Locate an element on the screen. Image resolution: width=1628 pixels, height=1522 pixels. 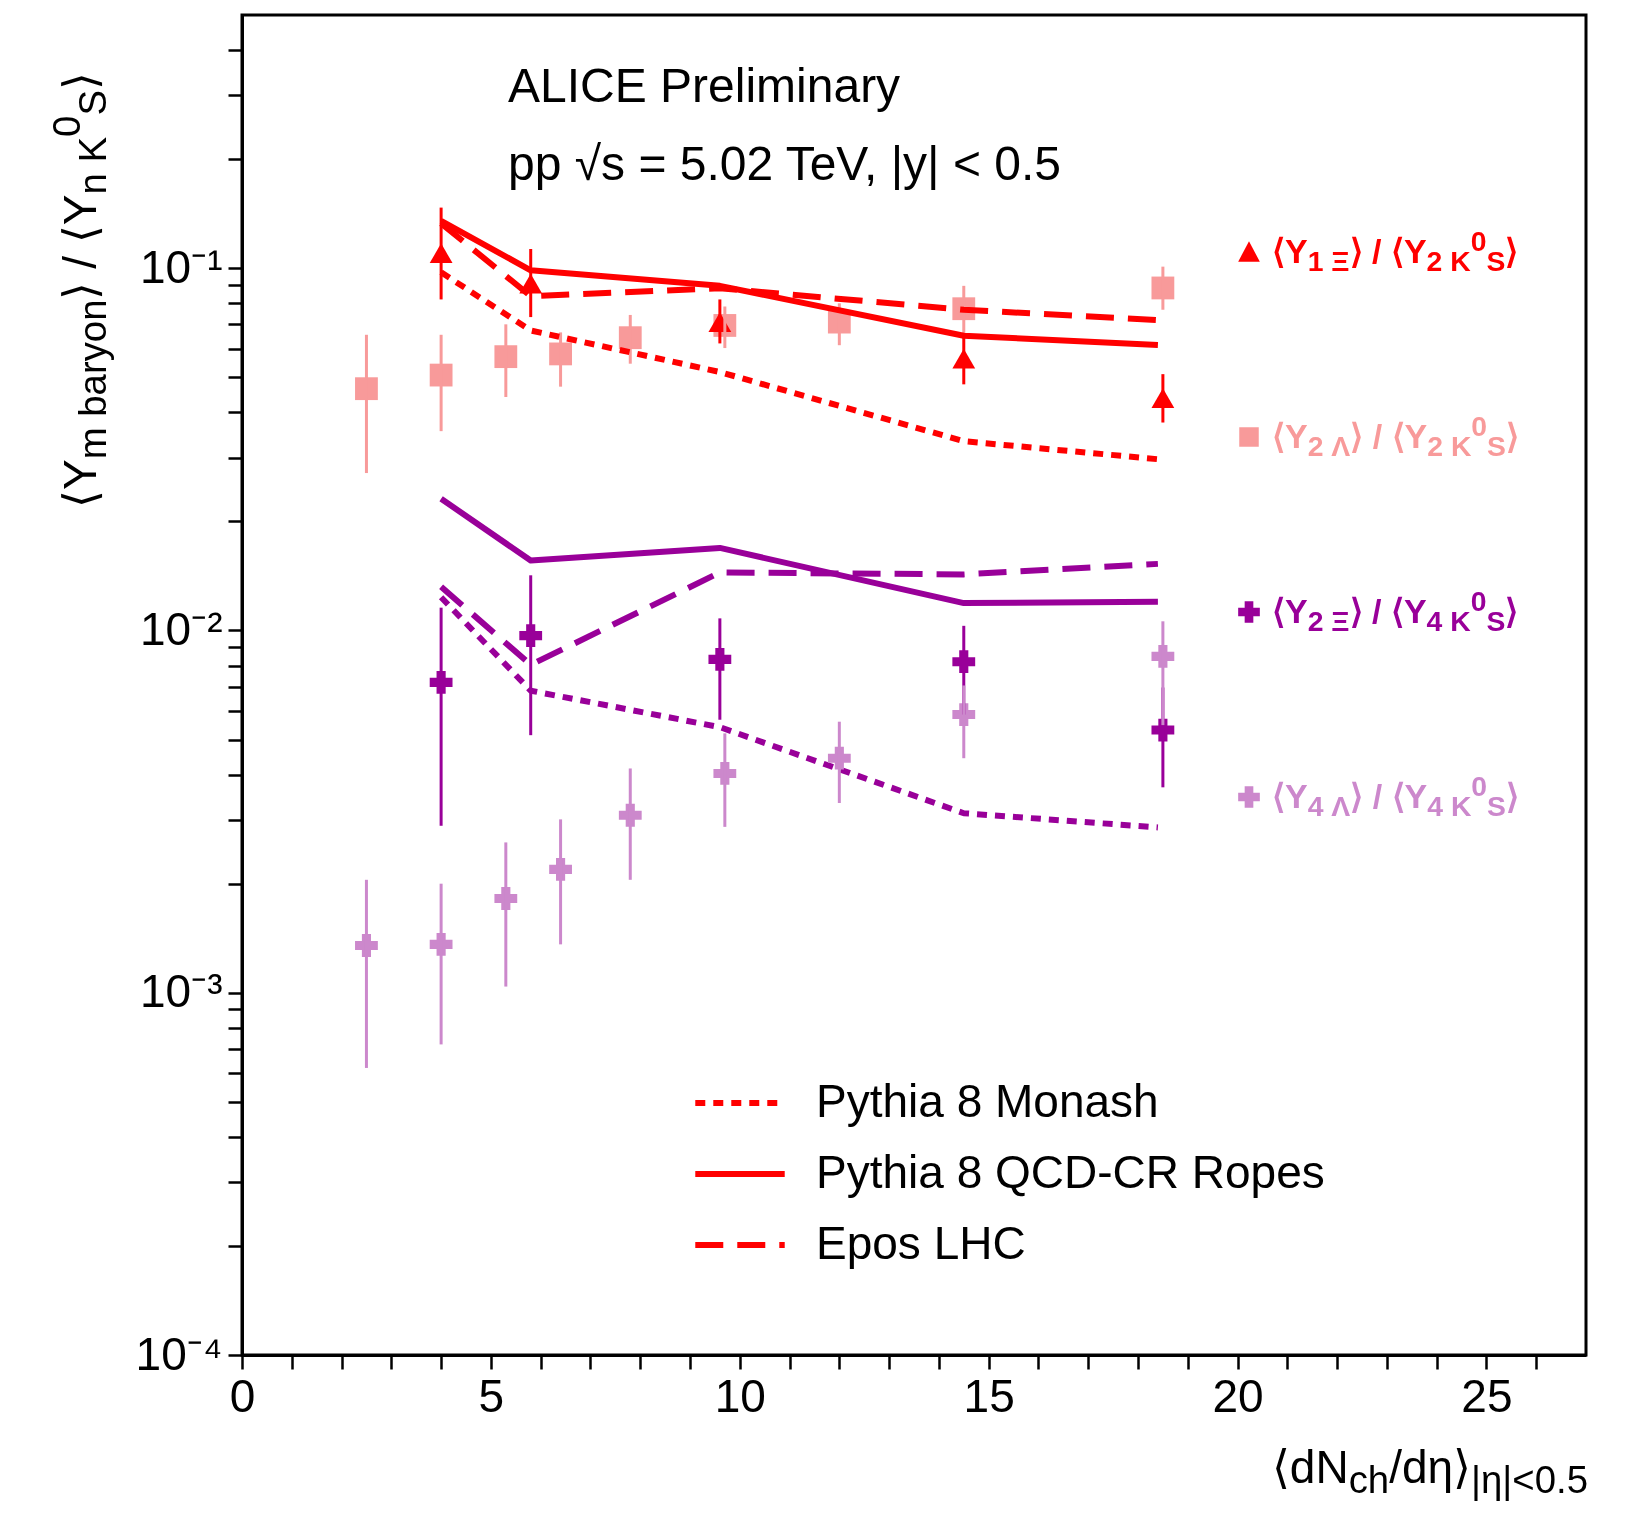
annotation: ALICE Preliminary is located at coordinates (704, 85).